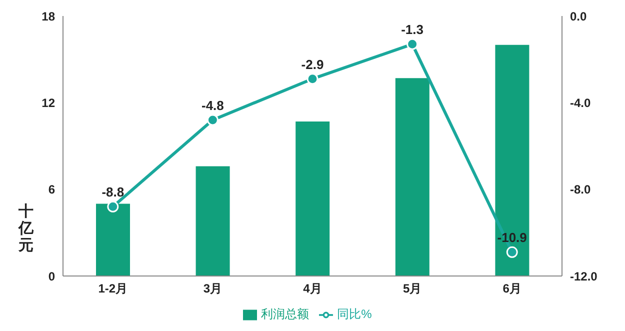 This screenshot has height=331, width=625. What do you see at coordinates (512, 238) in the screenshot?
I see `data-label: -10.9` at bounding box center [512, 238].